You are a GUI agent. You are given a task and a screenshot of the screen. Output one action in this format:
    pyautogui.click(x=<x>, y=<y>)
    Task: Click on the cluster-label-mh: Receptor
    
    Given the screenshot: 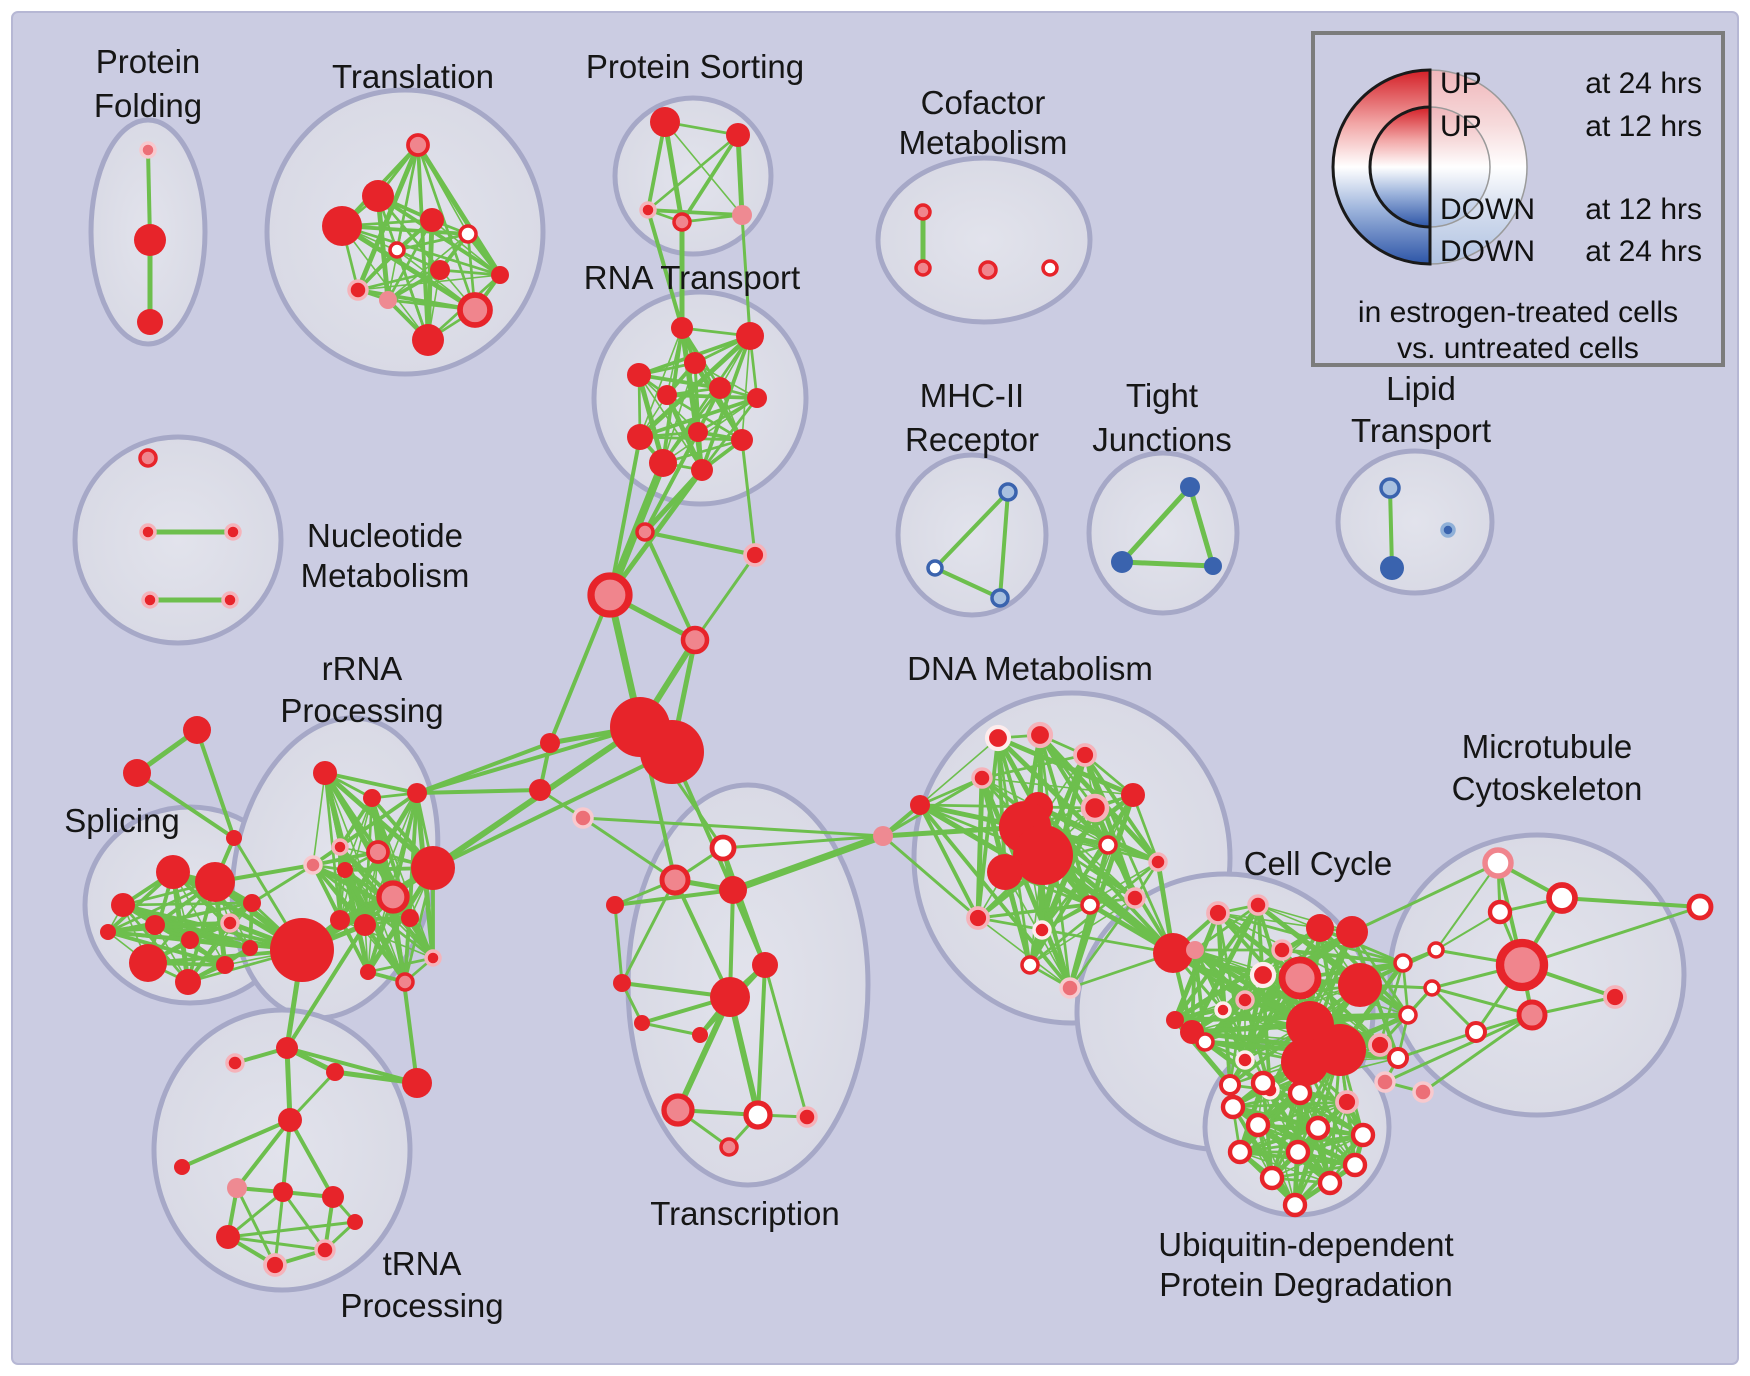 What is the action you would take?
    pyautogui.click(x=972, y=439)
    